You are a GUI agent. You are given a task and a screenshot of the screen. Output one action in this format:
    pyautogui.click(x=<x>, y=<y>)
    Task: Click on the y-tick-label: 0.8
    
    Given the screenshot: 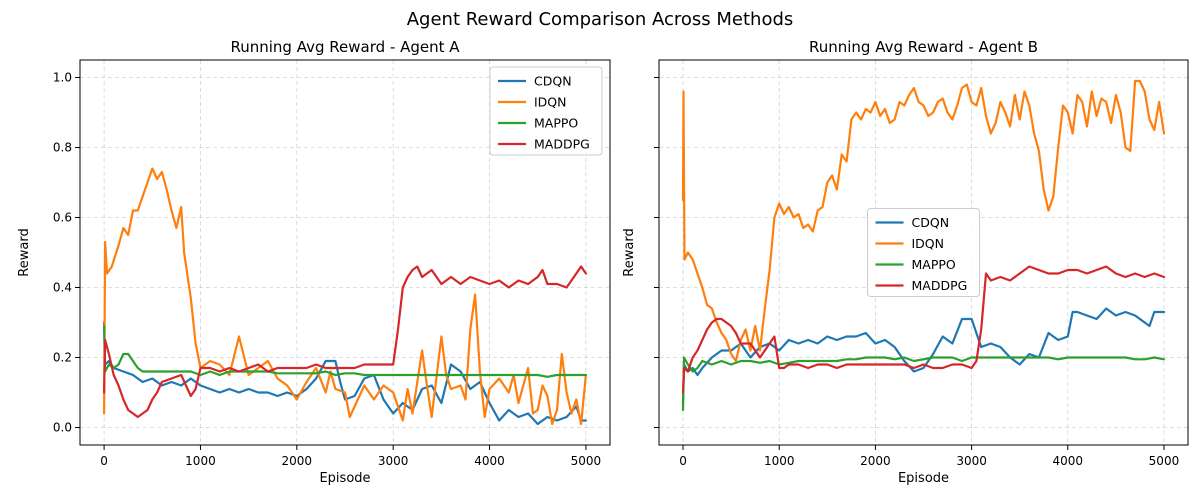 What is the action you would take?
    pyautogui.click(x=62, y=148)
    